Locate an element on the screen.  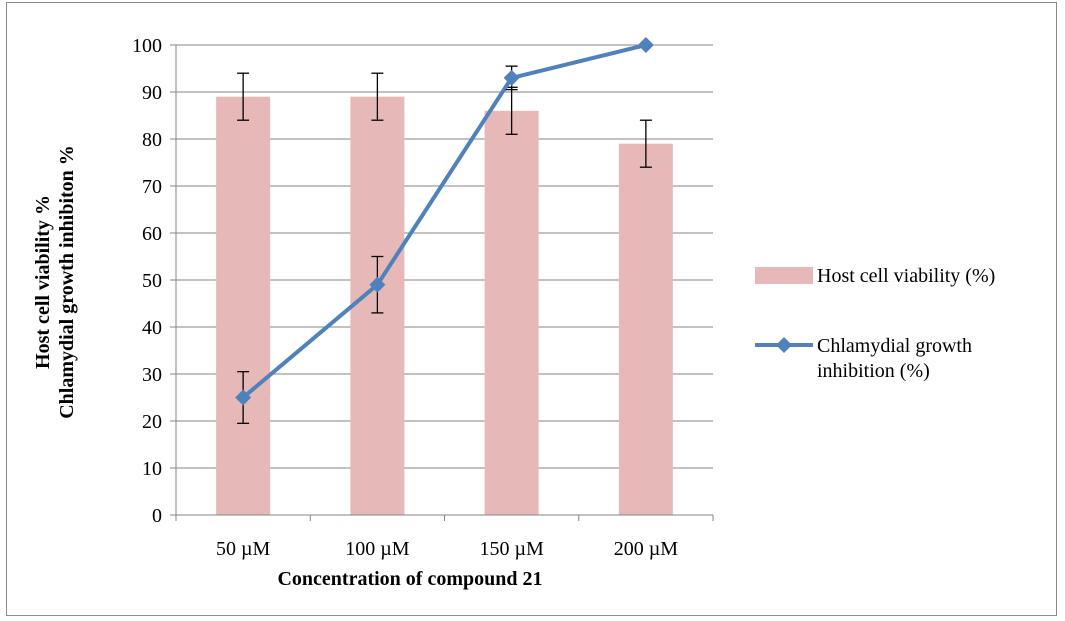
legend-marker-diamond-icon is located at coordinates (784, 345).